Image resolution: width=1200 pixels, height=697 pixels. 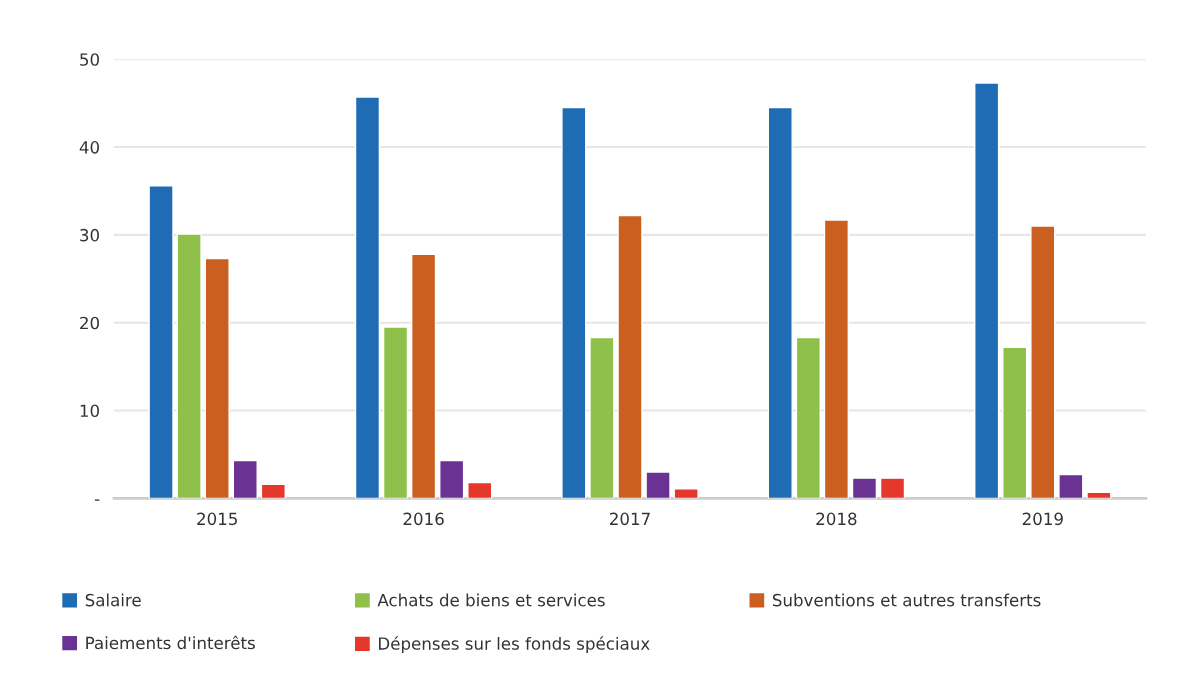 What do you see at coordinates (1042, 519) in the screenshot?
I see `x-tick-label: 2019` at bounding box center [1042, 519].